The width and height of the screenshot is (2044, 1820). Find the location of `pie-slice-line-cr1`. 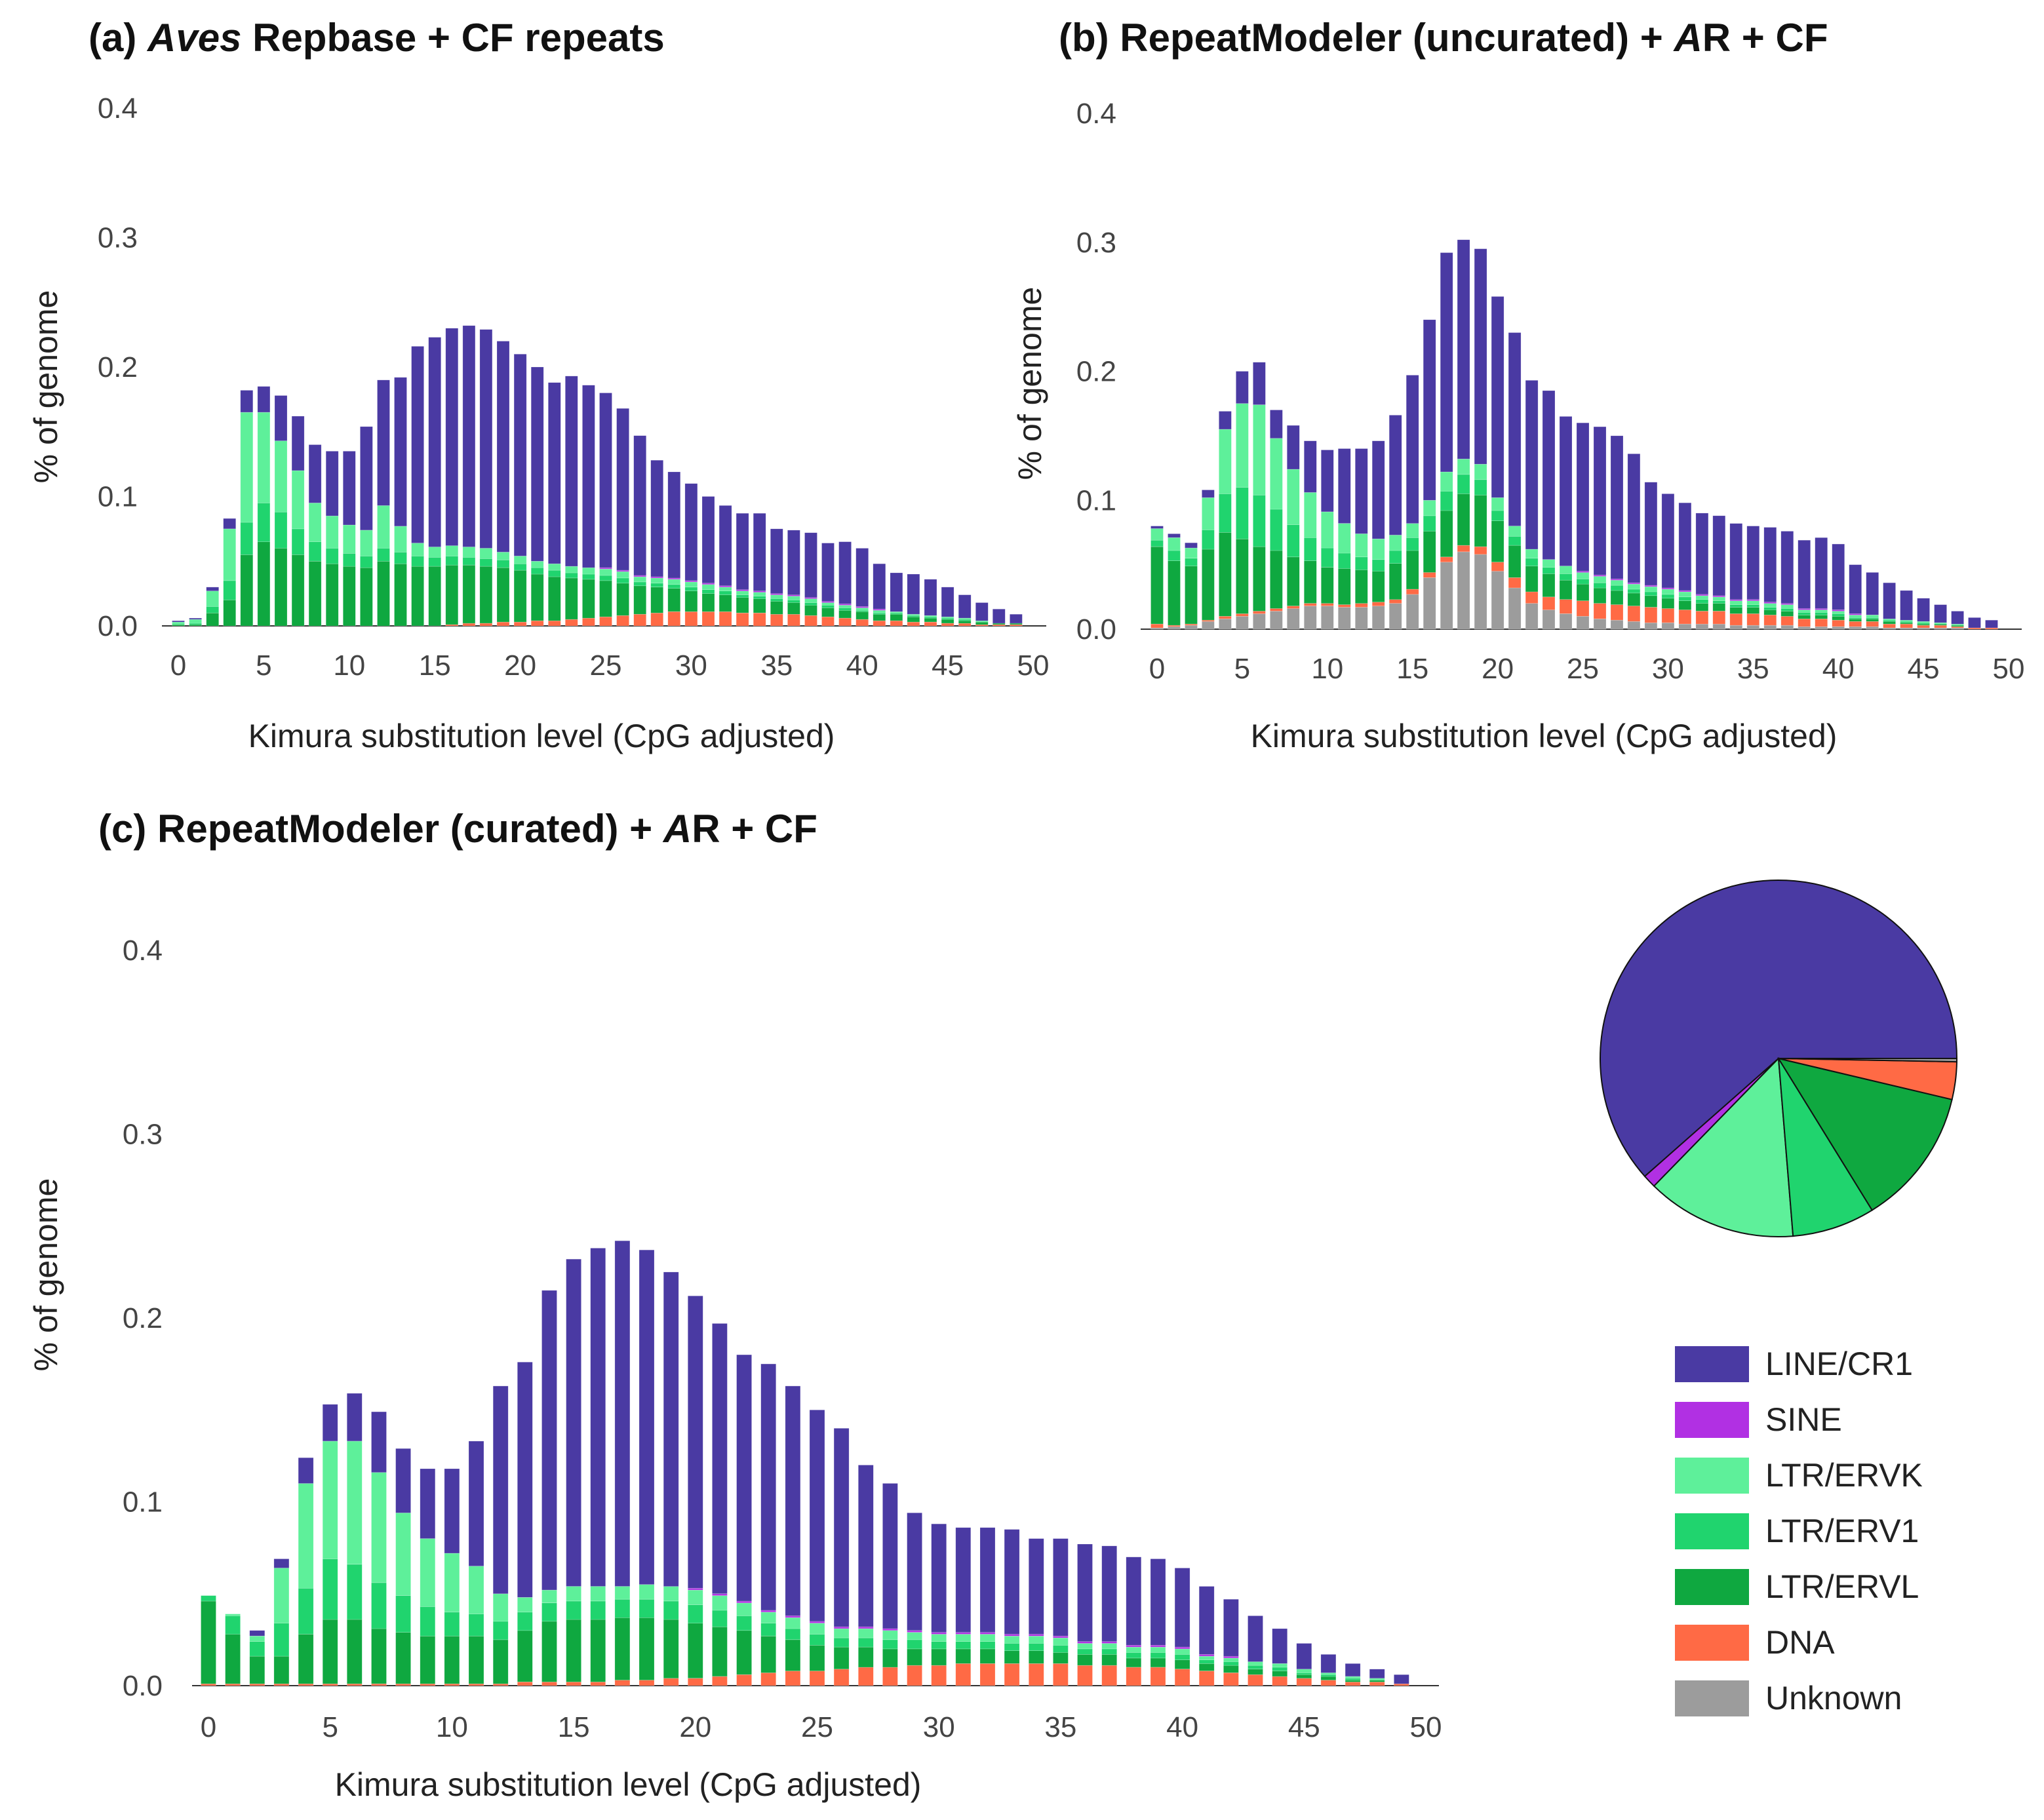

pie-slice-line-cr1 is located at coordinates (1779, 1029).